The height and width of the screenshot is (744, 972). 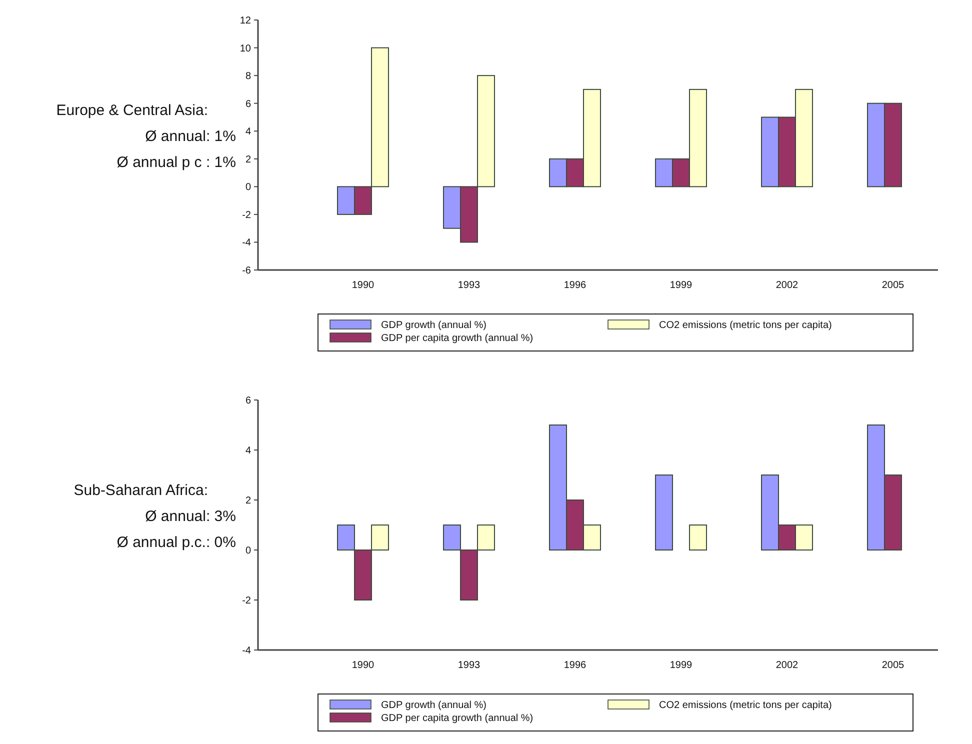 I want to click on text: Europe & Central Asia:, so click(x=132, y=110).